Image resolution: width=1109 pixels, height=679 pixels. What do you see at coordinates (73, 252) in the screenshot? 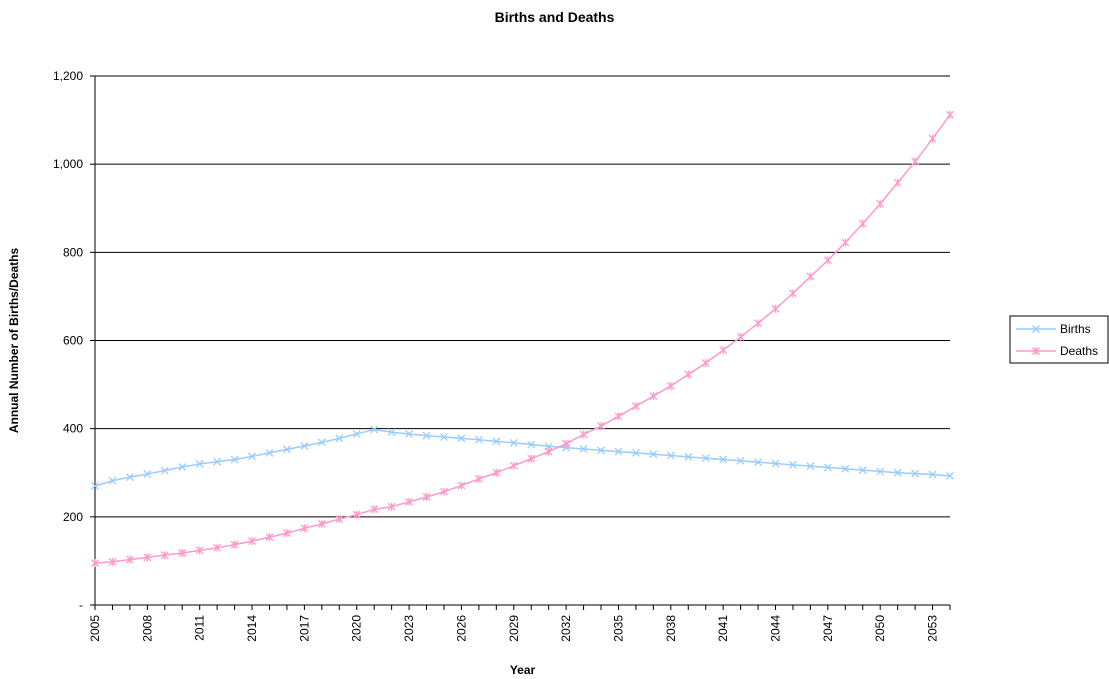
I see `y-tick-label: 800` at bounding box center [73, 252].